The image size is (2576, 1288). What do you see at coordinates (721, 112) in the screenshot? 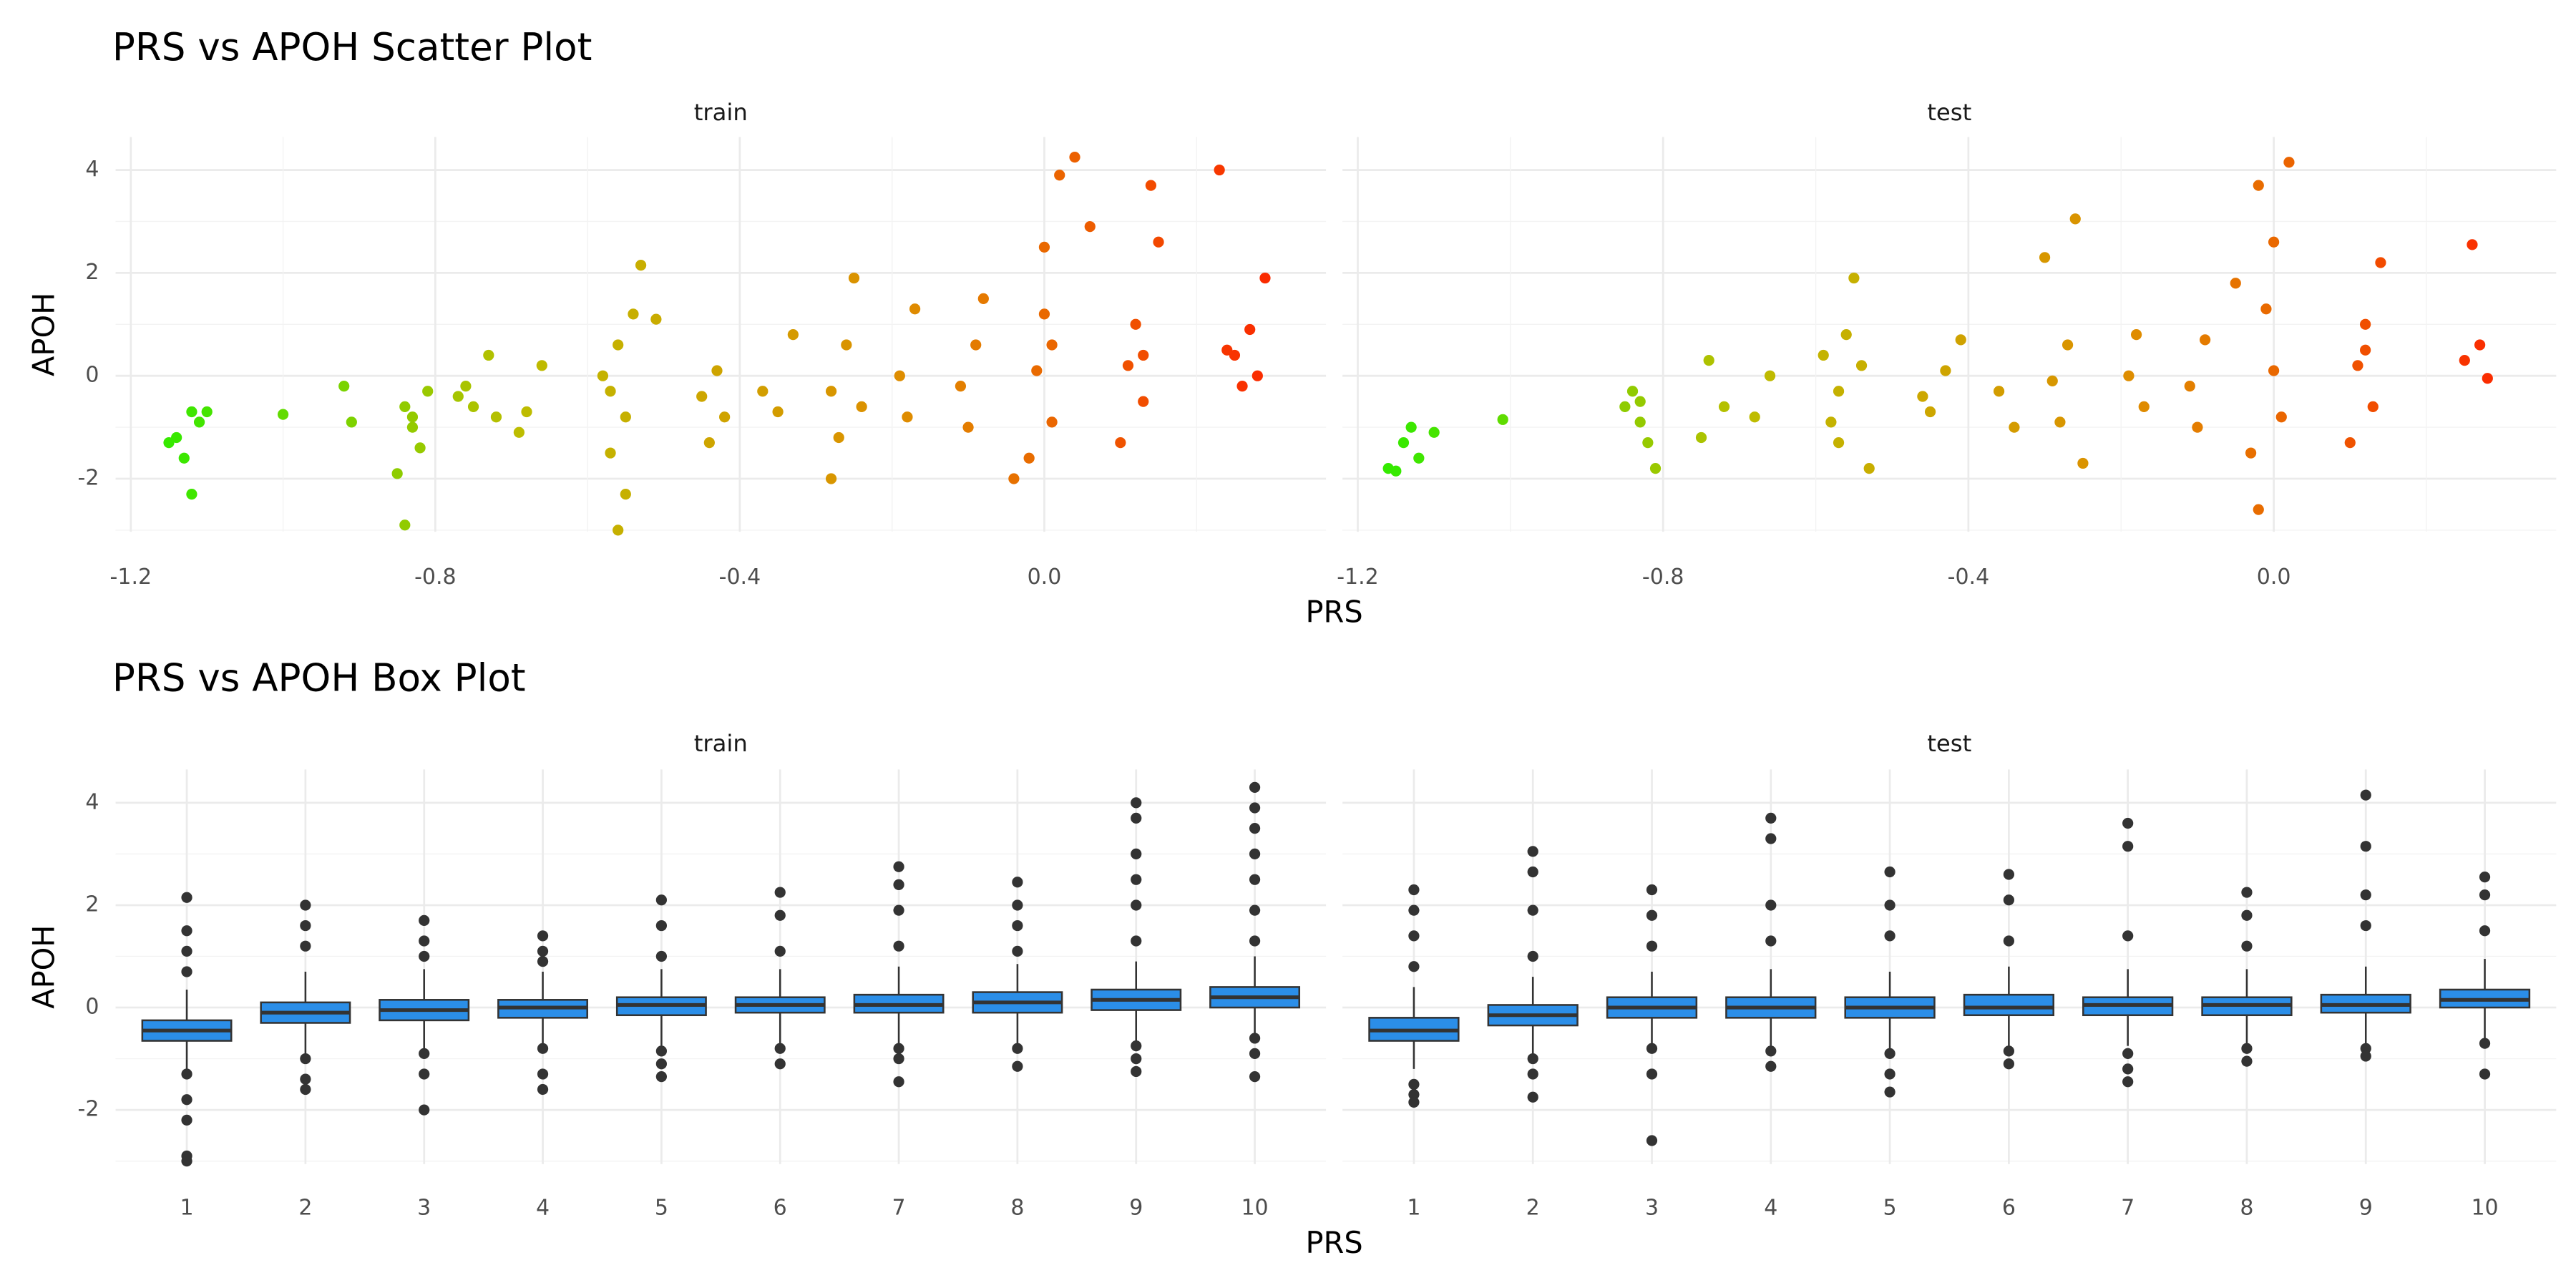
I see `facet-label: train` at bounding box center [721, 112].